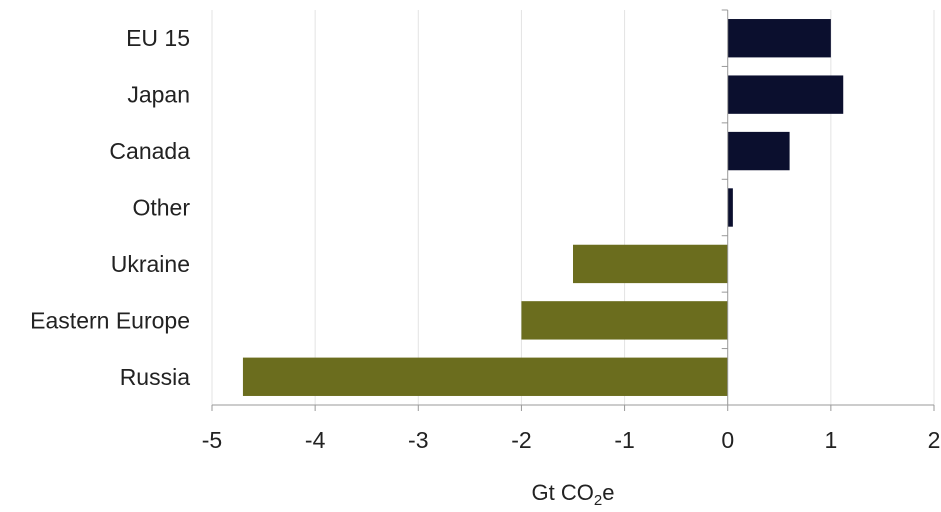  I want to click on x-tick-label: -1, so click(624, 440).